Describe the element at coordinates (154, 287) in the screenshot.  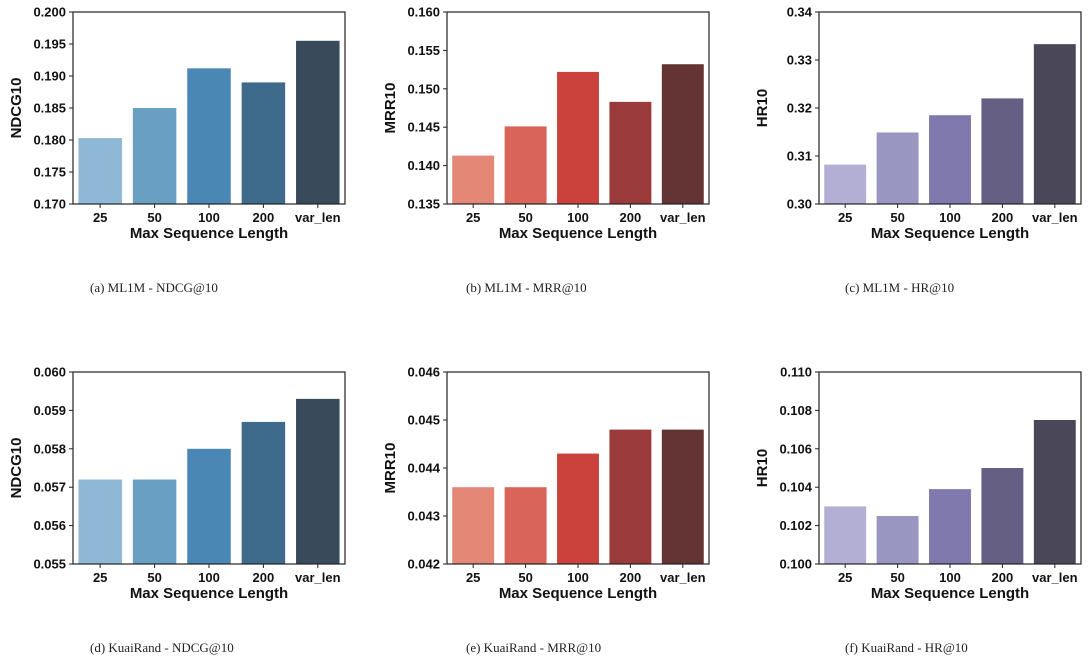
I see `subfigure-caption: (a) ML1M - NDCG@10` at that location.